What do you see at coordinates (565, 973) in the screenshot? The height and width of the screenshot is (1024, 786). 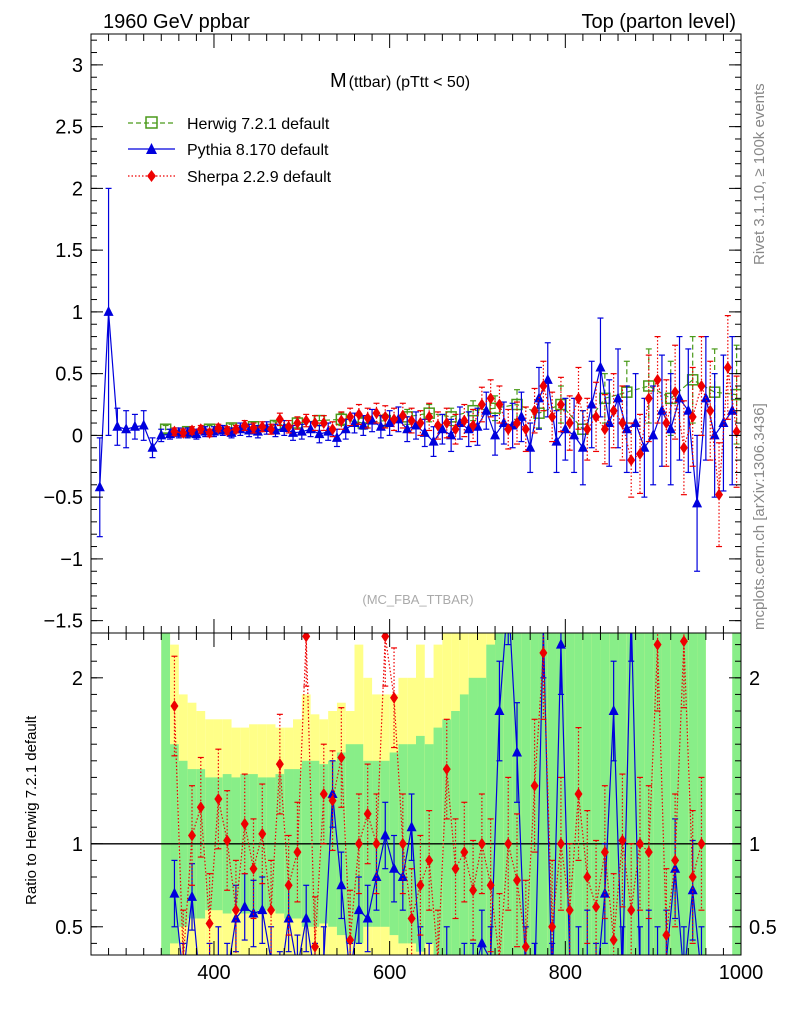 I see `ratio-xtick-label: 800` at bounding box center [565, 973].